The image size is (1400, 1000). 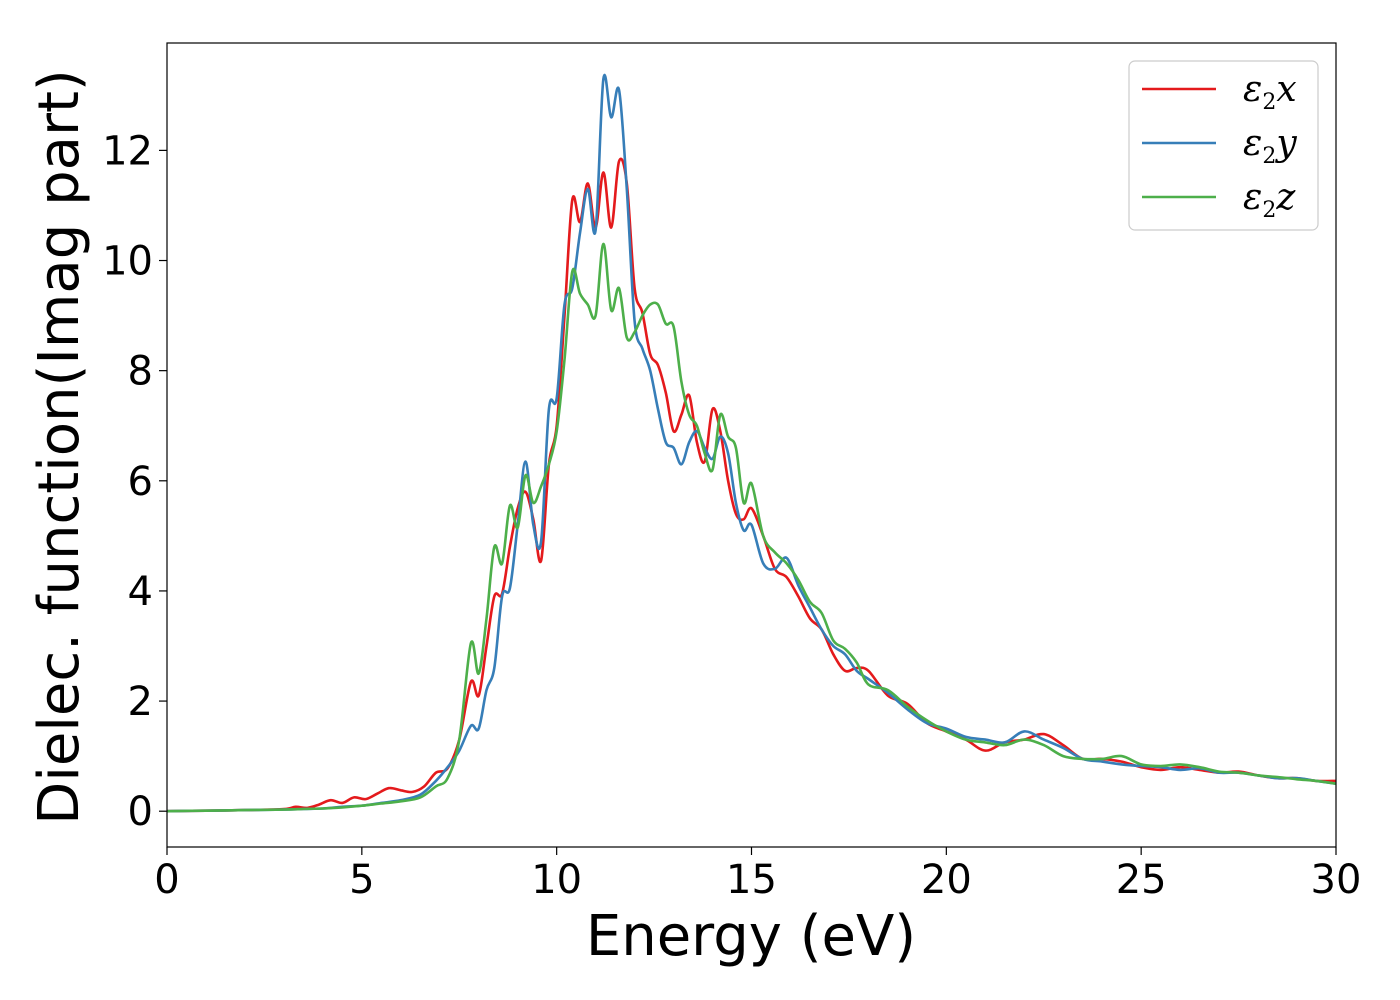 What do you see at coordinates (140, 482) in the screenshot?
I see `y-tick-label: 6` at bounding box center [140, 482].